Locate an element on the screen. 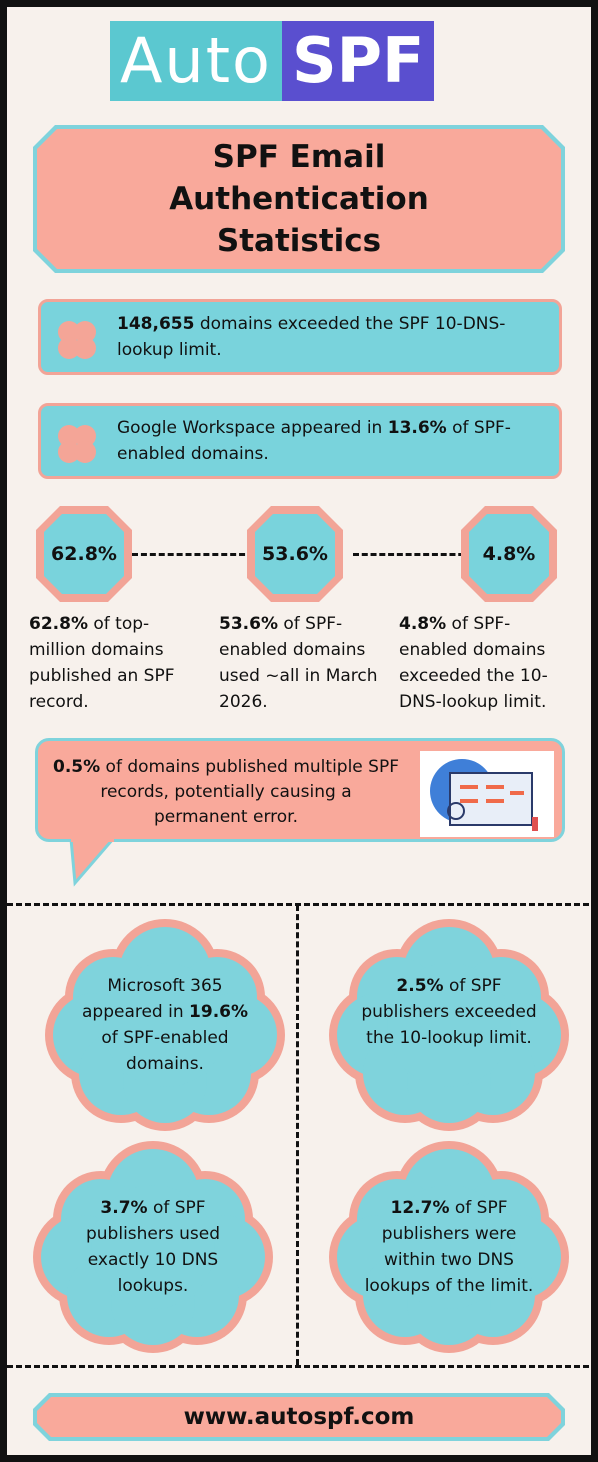  stat-highlight: 12.7% is located at coordinates (420, 1208).